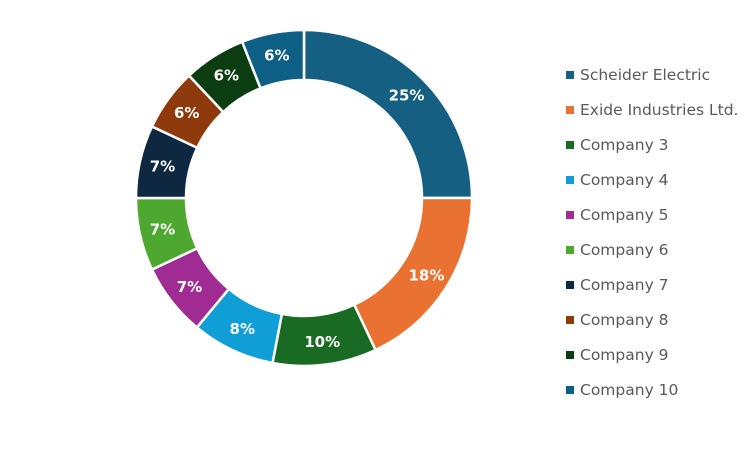 This screenshot has width=750, height=458. I want to click on legend-item-10: Company 10, so click(652, 389).